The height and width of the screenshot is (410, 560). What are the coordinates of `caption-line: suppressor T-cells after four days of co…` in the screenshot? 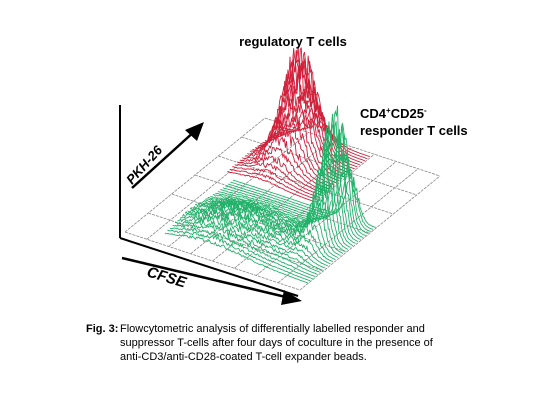 It's located at (277, 343).